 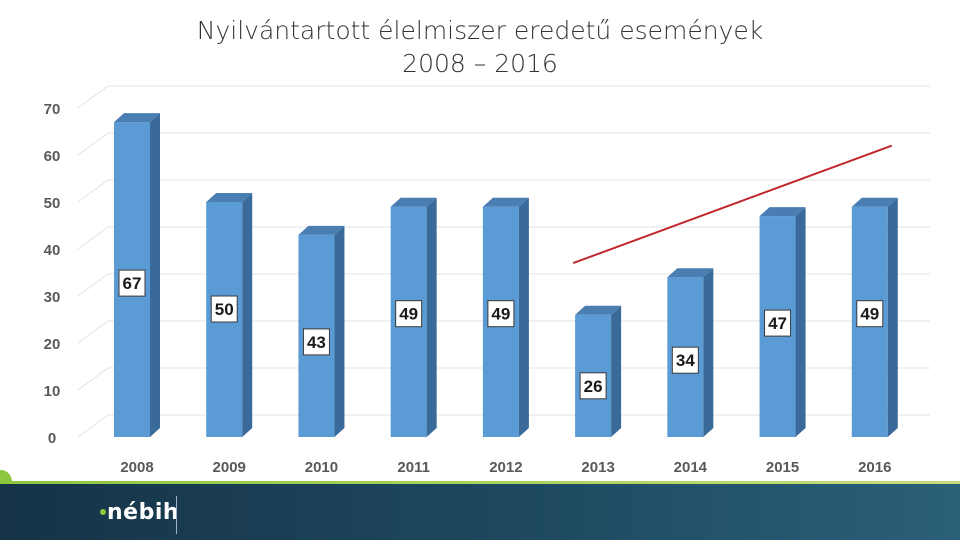 I want to click on data-label-2016: 49, so click(x=870, y=314).